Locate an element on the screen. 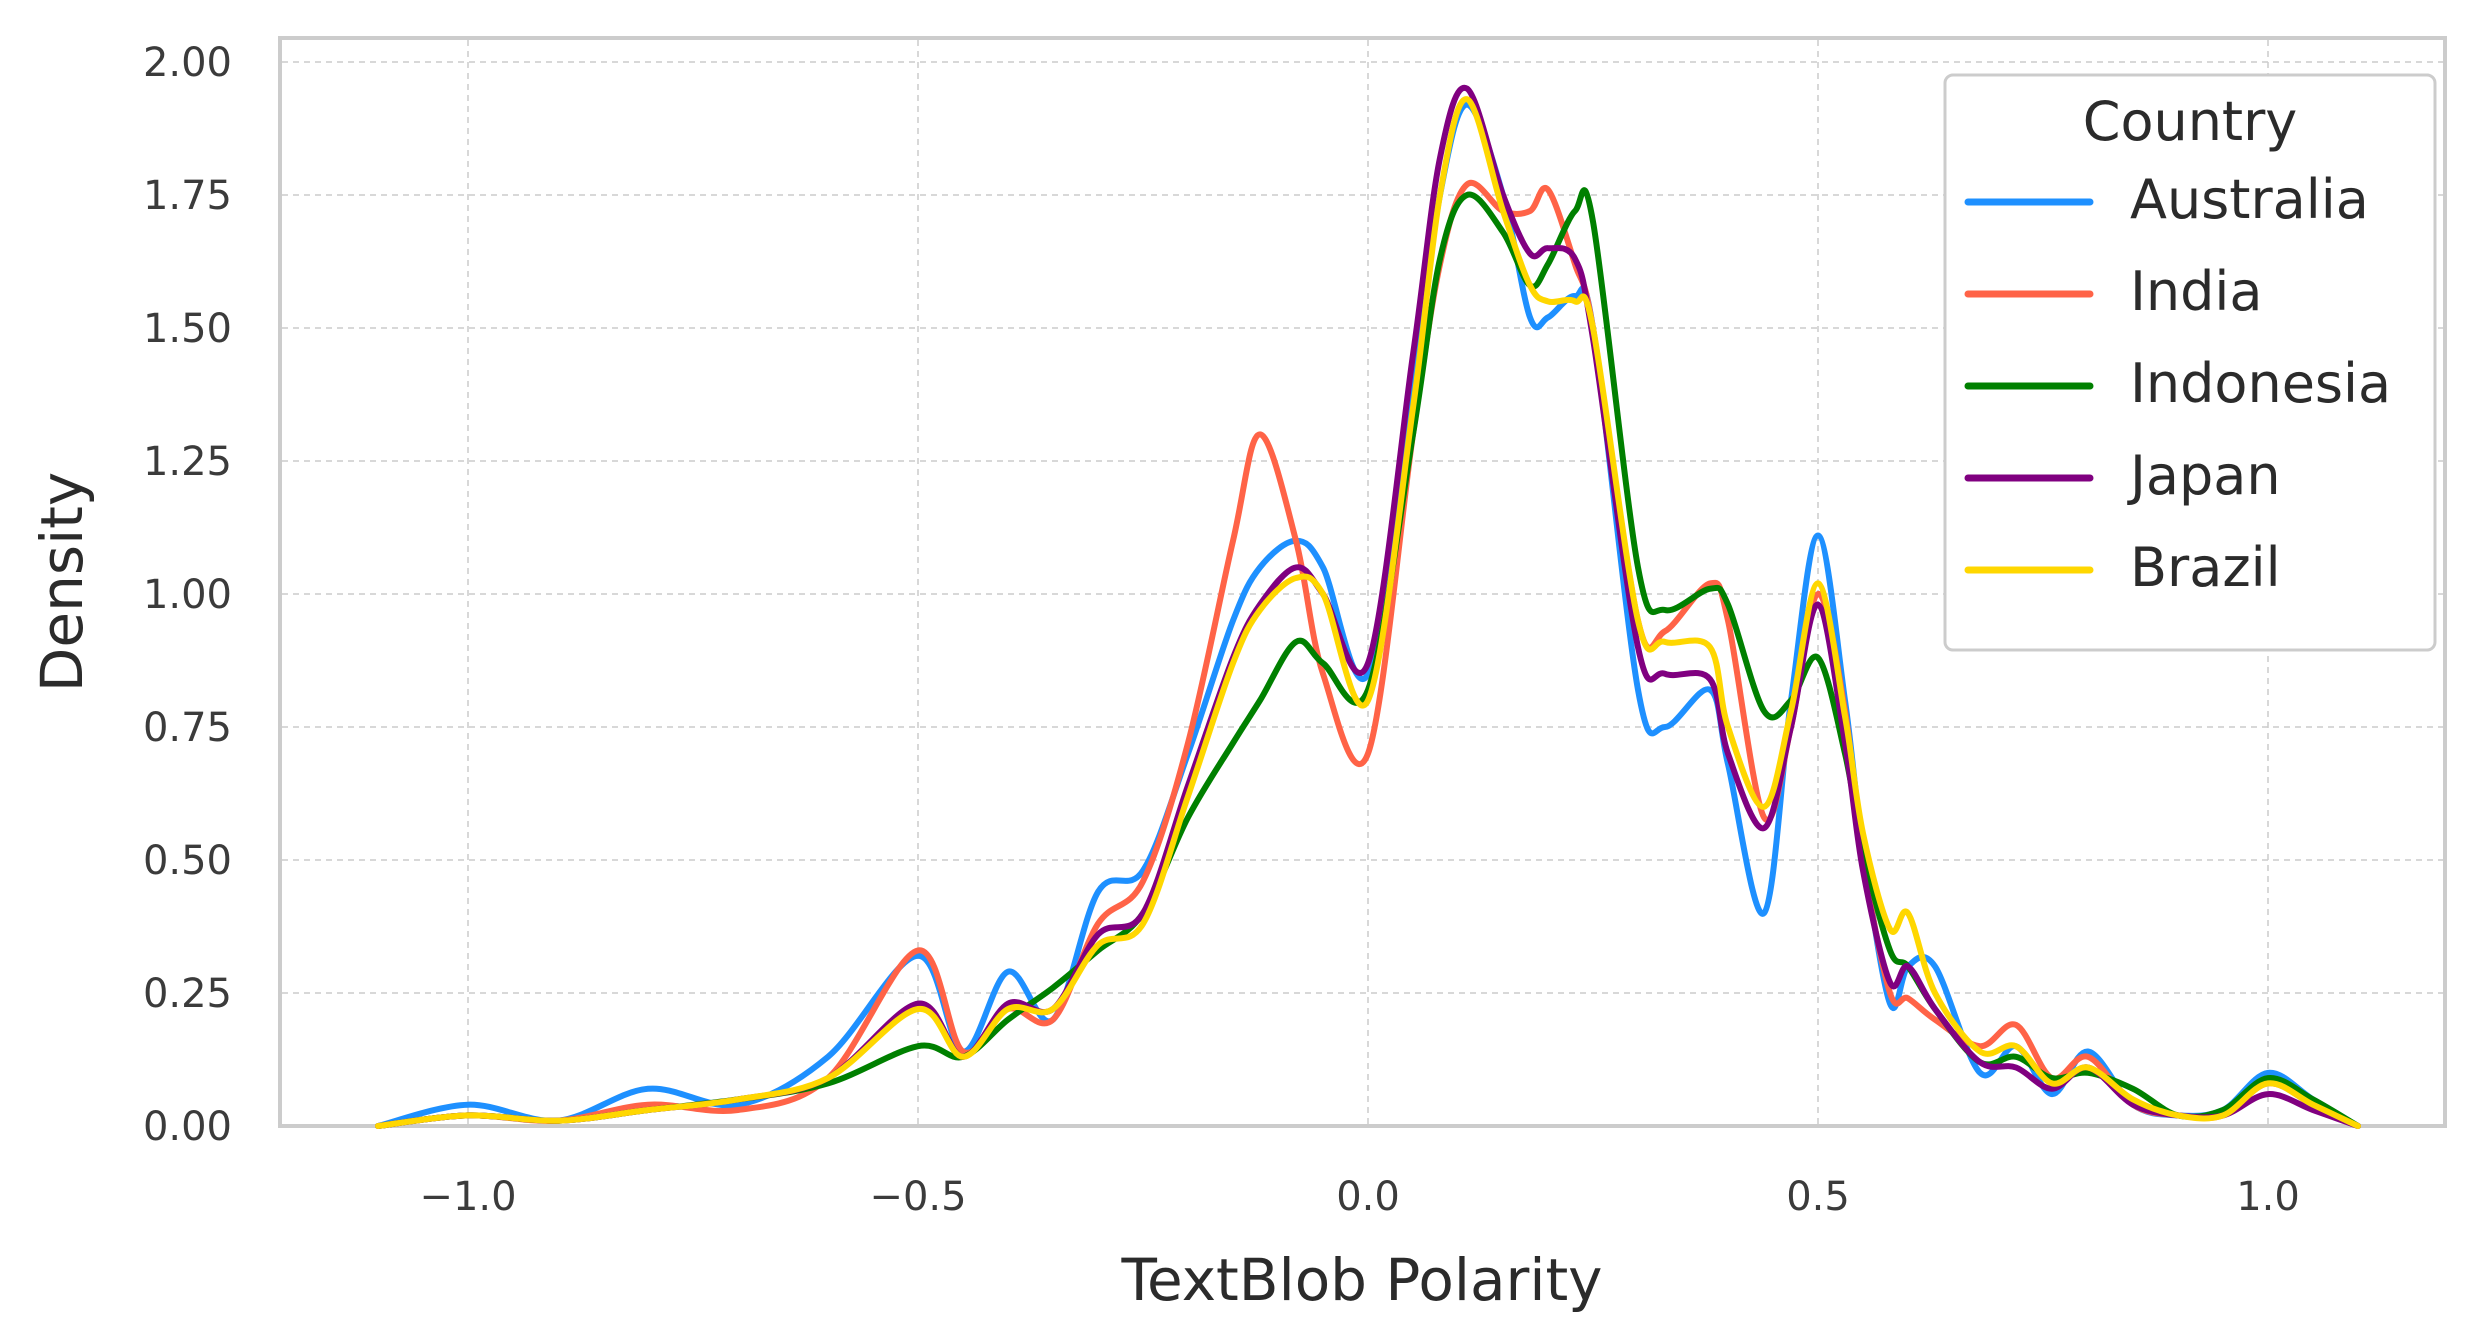 The height and width of the screenshot is (1332, 2486). y-axis-ticks: 0.00 0.25 0.50 0.75 1.00 1.25 1.50 1.75 2.00 is located at coordinates (187, 595).